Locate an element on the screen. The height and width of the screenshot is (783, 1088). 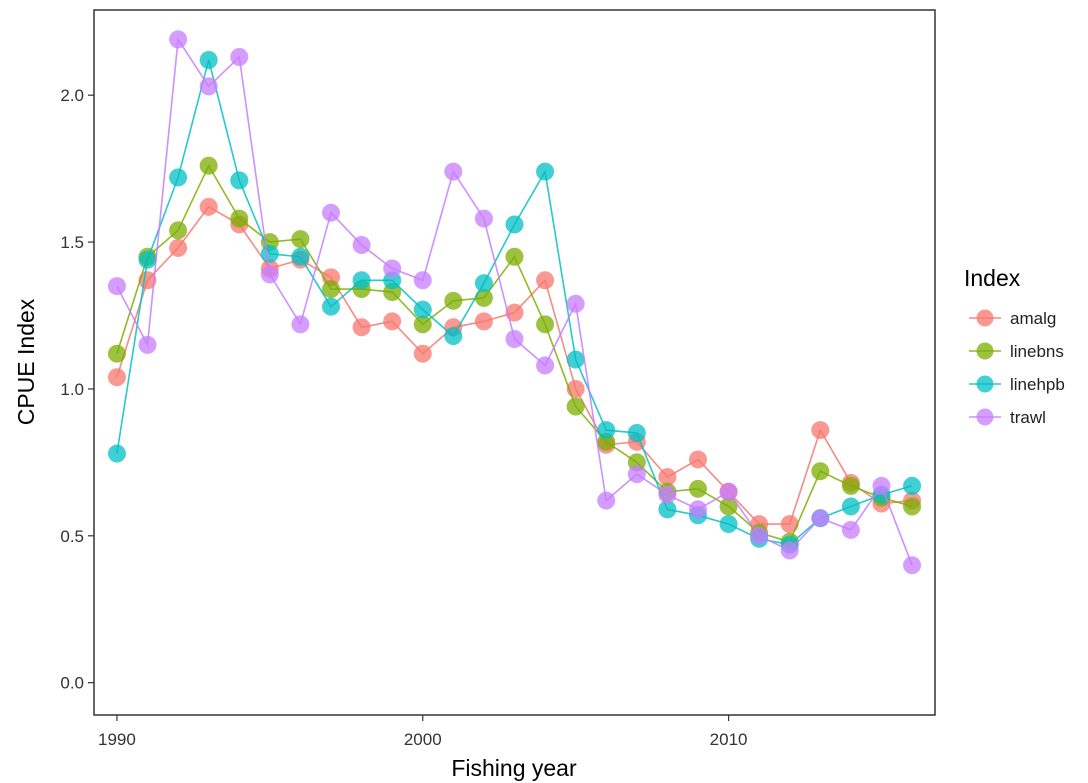
y-tick-label: 1.5 is located at coordinates (72, 242).